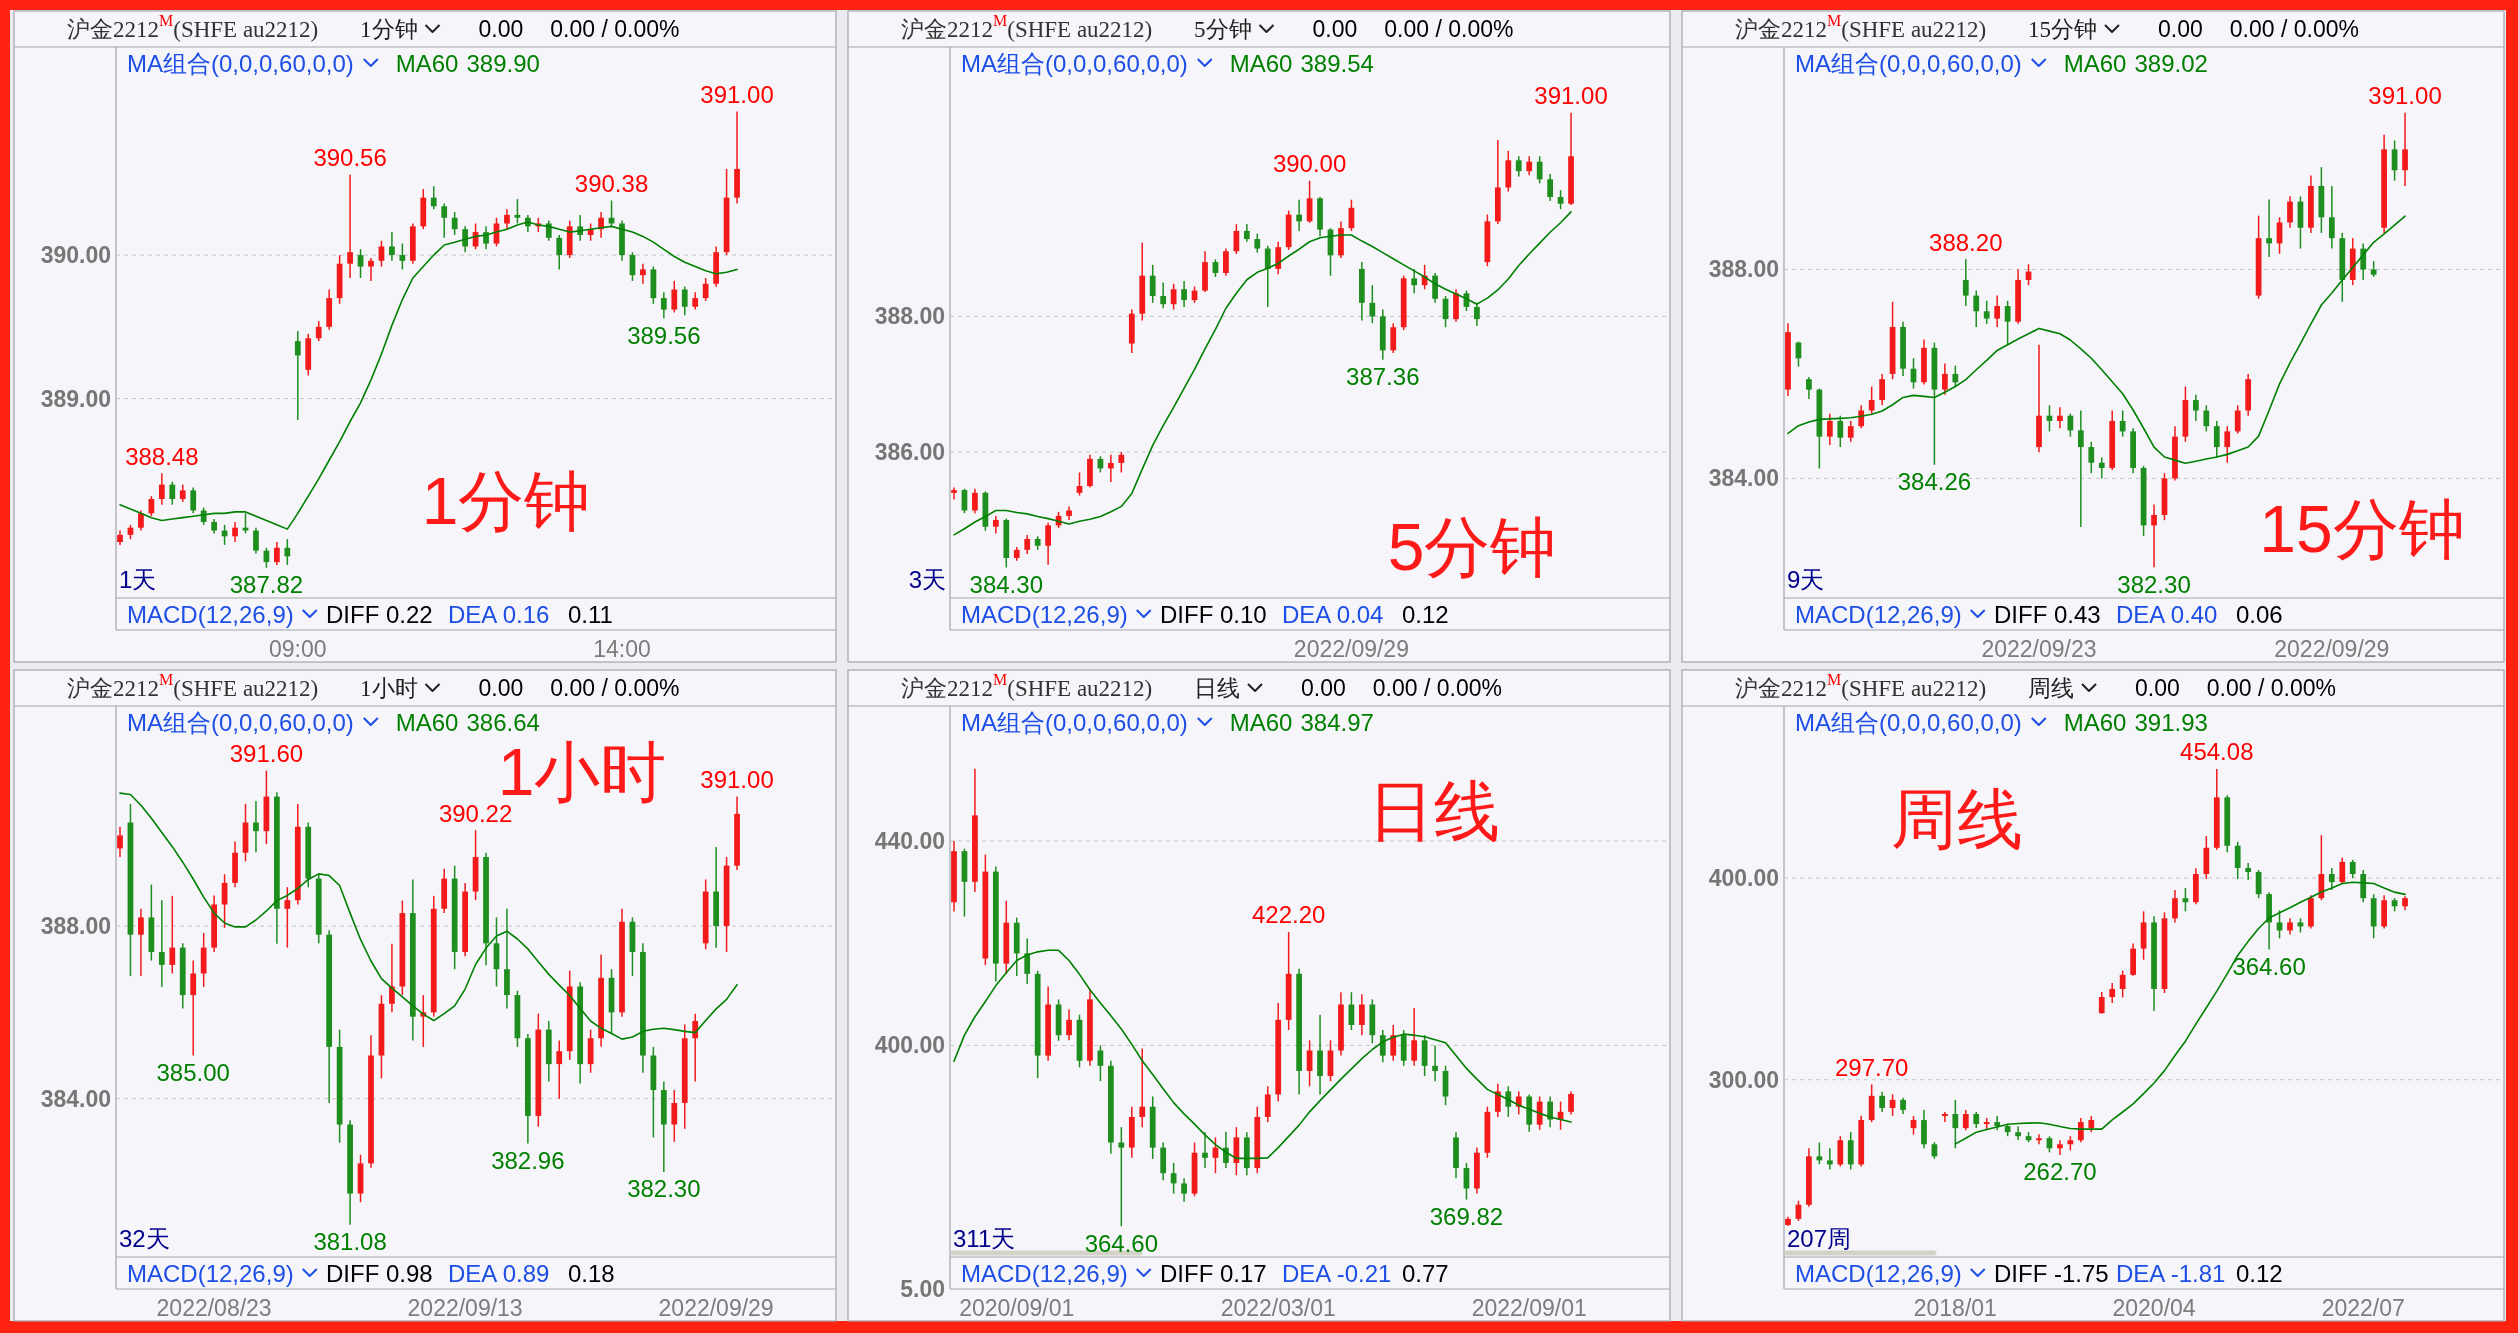 The height and width of the screenshot is (1333, 2518). I want to click on legend: MA组合(0,0,0,60,0,0) MA60 389.90, so click(333, 63).